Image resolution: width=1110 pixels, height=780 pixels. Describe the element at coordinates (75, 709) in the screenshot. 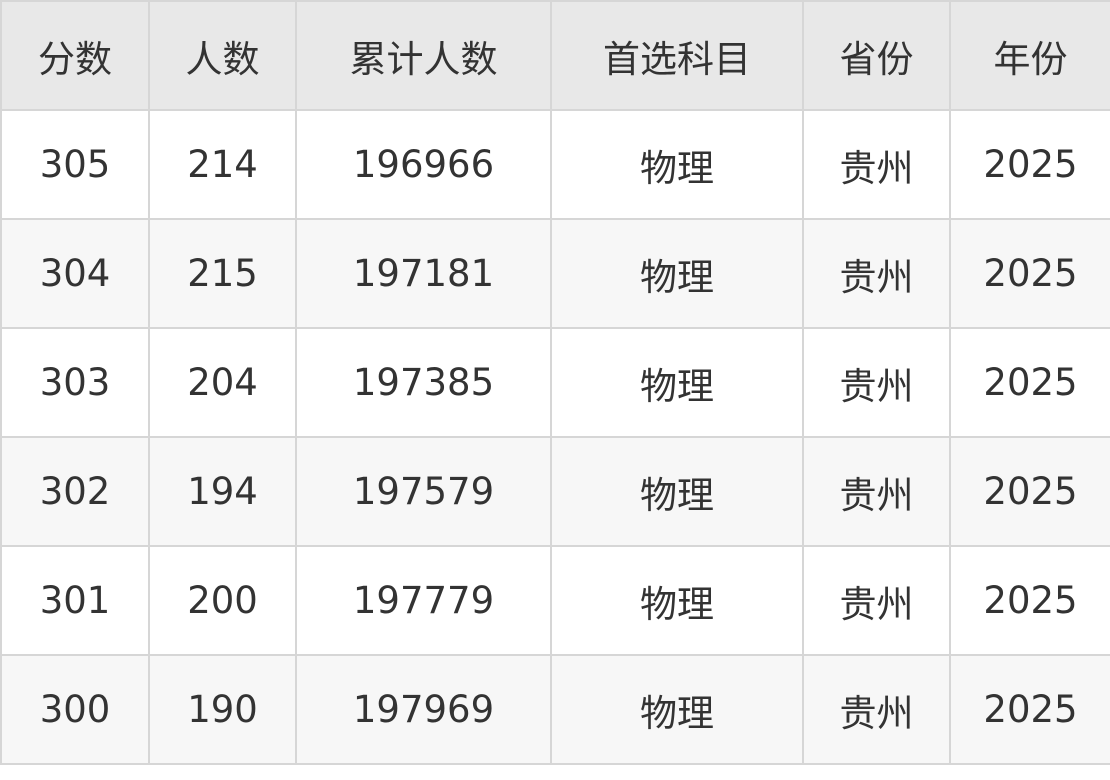

I see `cell-score: 300` at that location.